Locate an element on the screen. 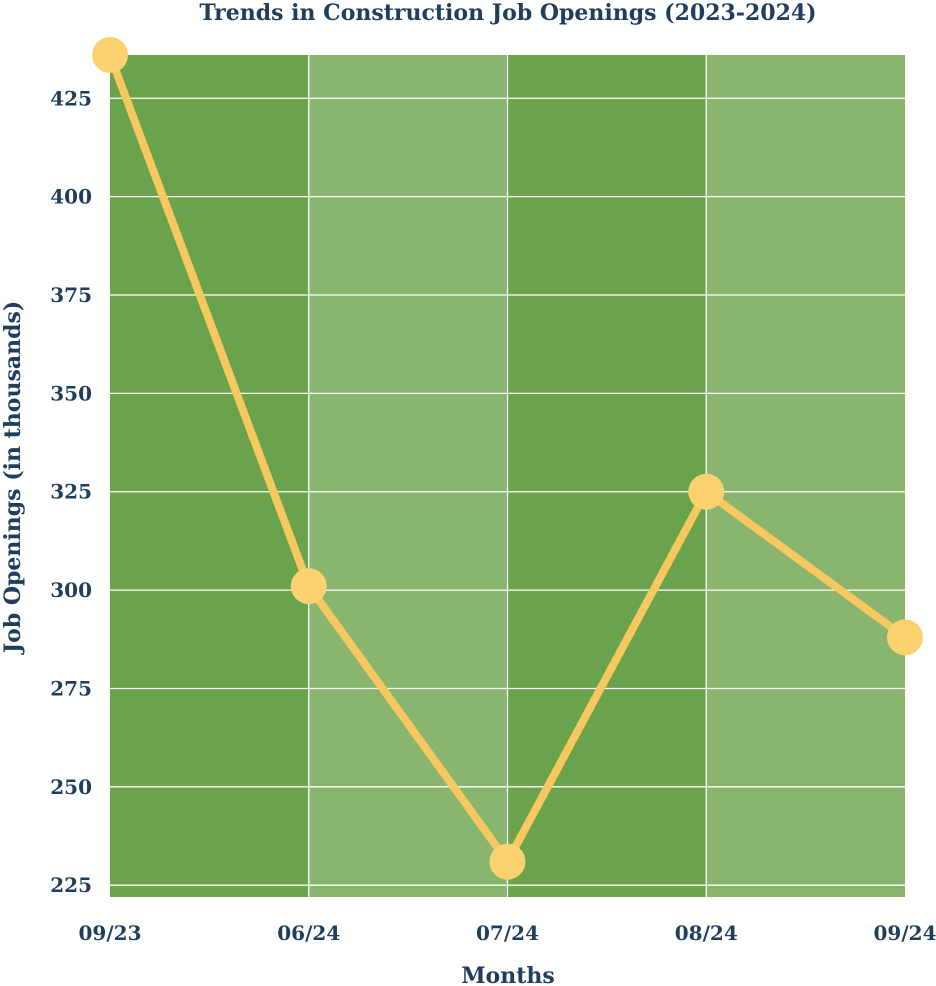 This screenshot has width=936, height=986. y-tick-label: 325 is located at coordinates (71, 492).